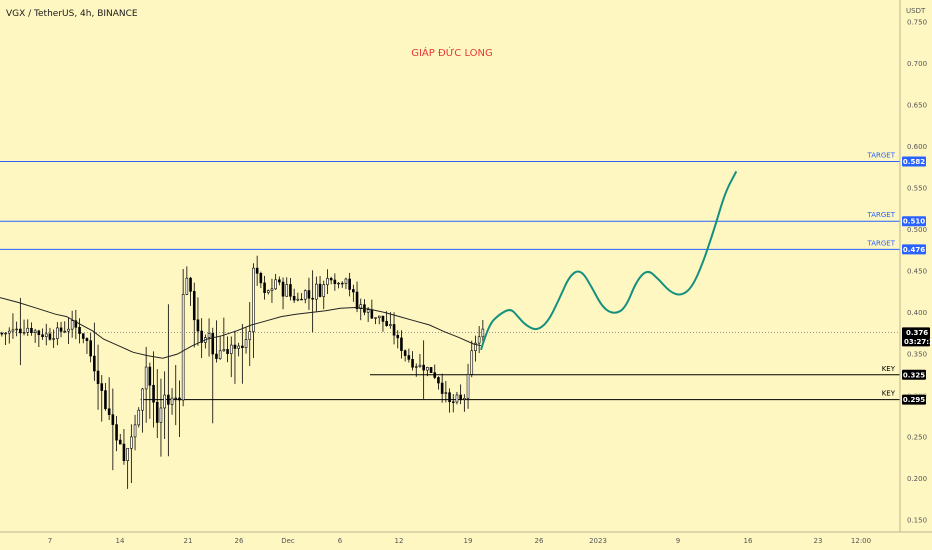 The width and height of the screenshot is (932, 550). I want to click on time-tick-label: 2023, so click(598, 541).